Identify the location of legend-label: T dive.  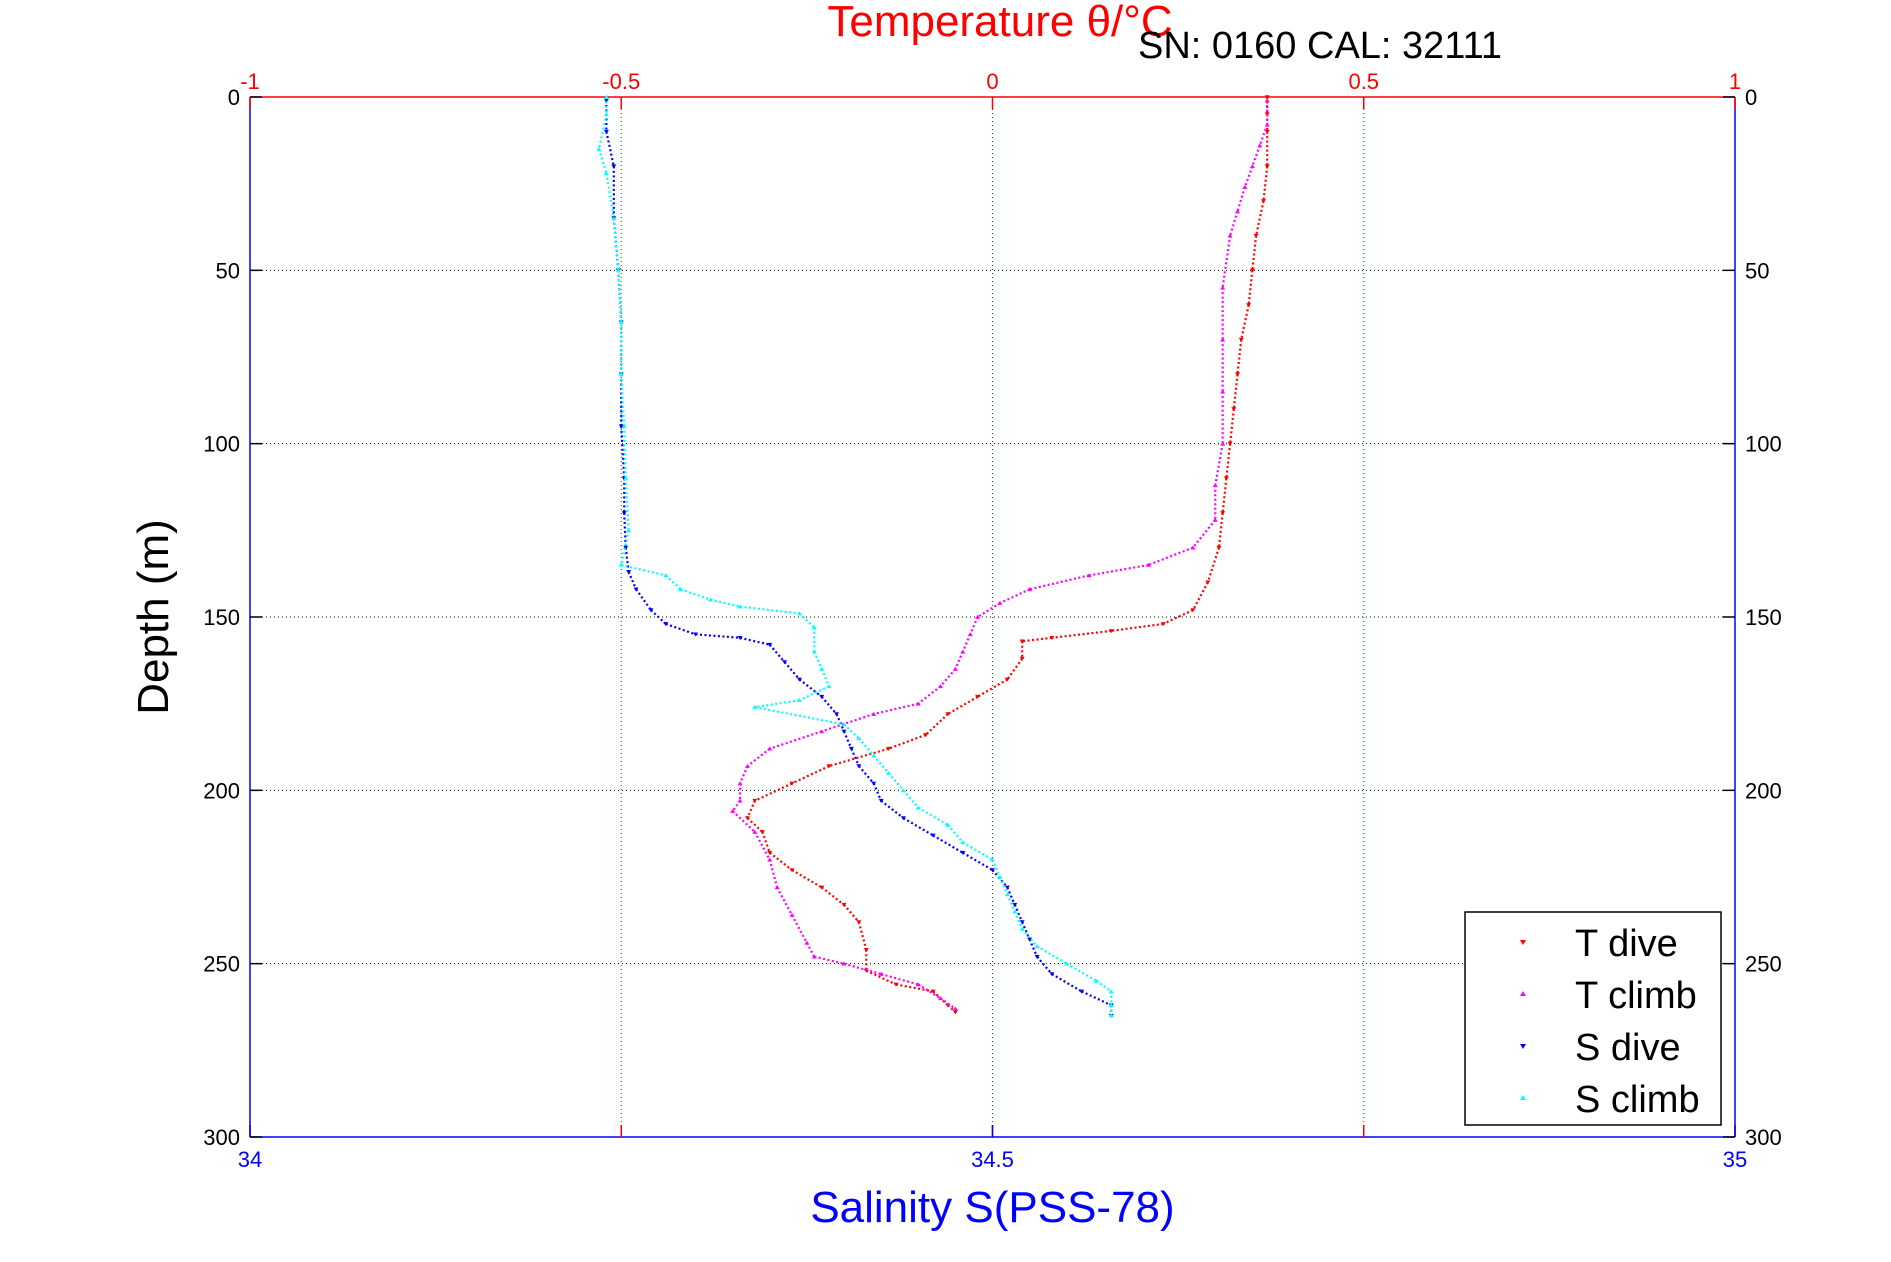
(1626, 944).